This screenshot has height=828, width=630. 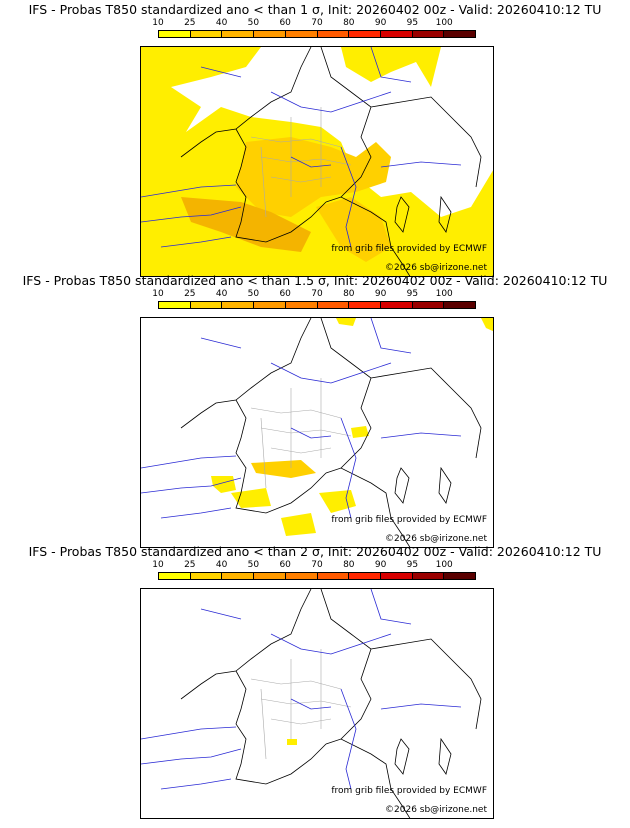 I want to click on low-probability-area, so click(x=332, y=132).